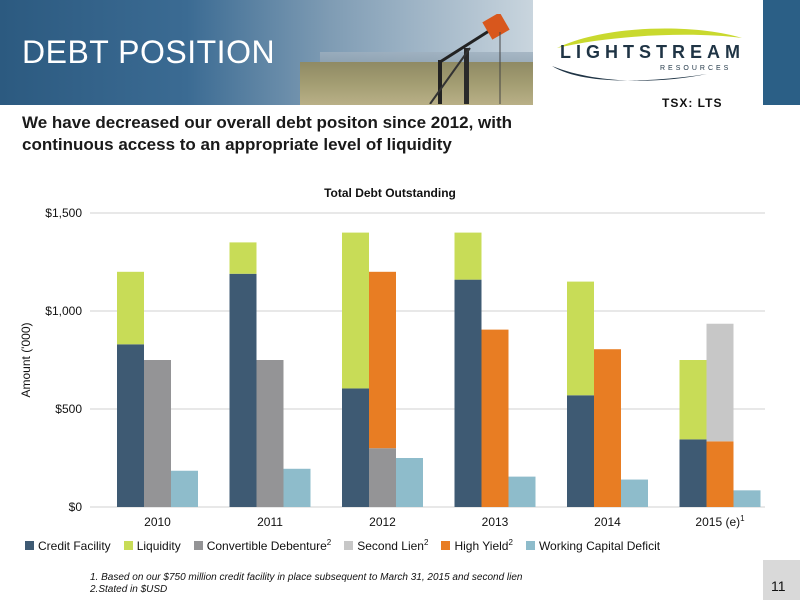 The image size is (800, 600). I want to click on bar-liquidity-2012, so click(355, 310).